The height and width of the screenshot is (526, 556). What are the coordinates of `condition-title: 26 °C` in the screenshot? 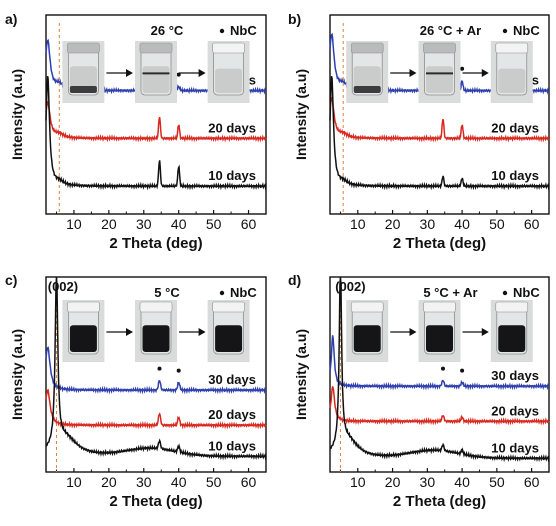 It's located at (167, 30).